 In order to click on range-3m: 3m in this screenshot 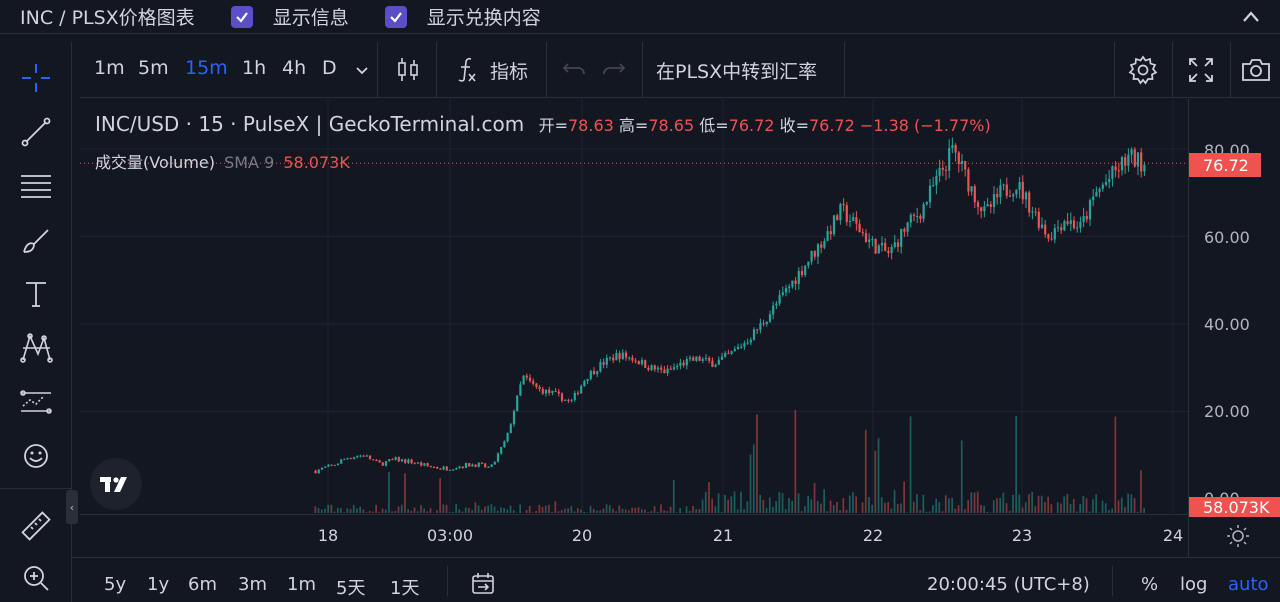, I will do `click(252, 584)`.